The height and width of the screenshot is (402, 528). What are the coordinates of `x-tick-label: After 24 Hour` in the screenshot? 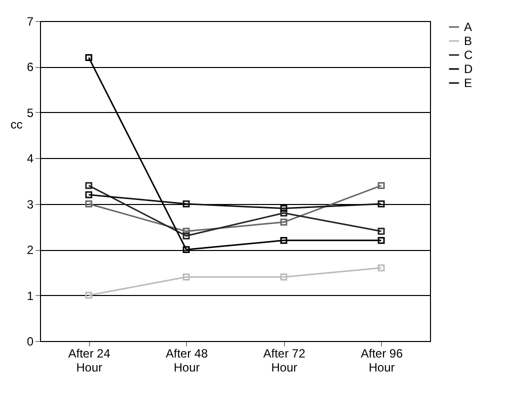 It's located at (89, 360).